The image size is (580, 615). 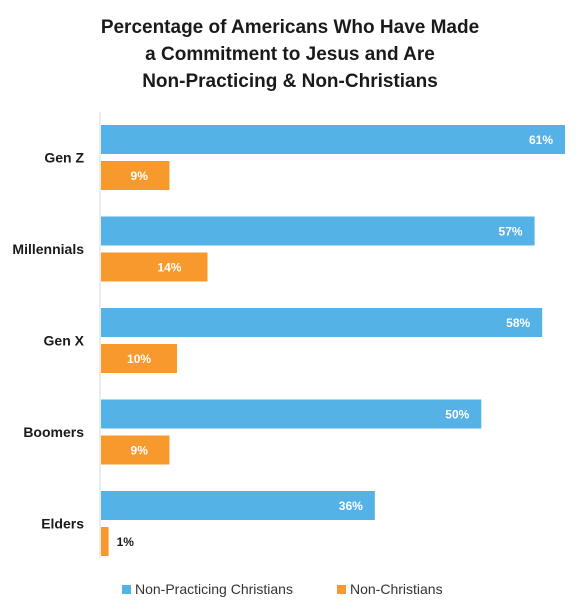 I want to click on legend-label-non-christians: Non-Christians, so click(x=396, y=589).